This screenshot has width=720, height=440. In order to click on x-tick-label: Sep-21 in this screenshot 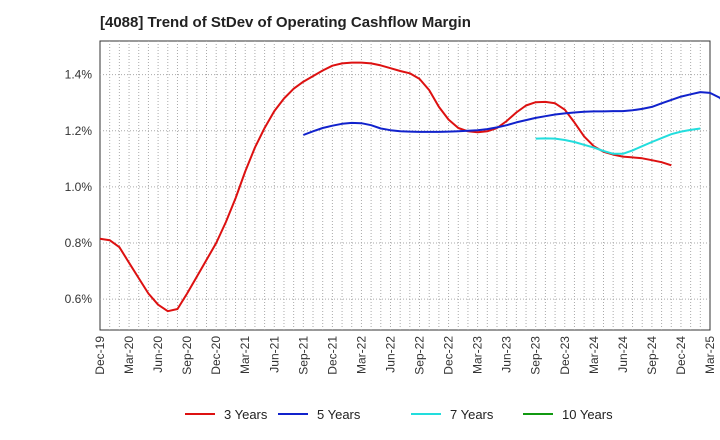, I will do `click(303, 355)`.